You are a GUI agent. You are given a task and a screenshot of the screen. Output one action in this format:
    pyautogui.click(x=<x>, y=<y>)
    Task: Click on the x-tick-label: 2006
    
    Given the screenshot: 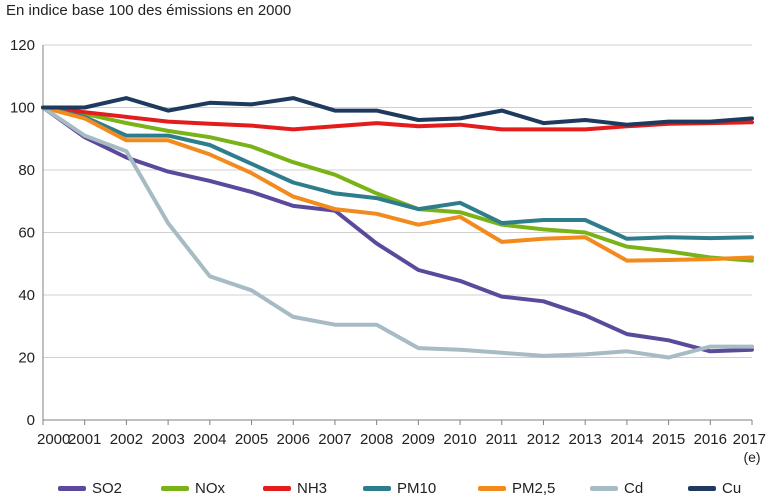 What is the action you would take?
    pyautogui.click(x=293, y=439)
    